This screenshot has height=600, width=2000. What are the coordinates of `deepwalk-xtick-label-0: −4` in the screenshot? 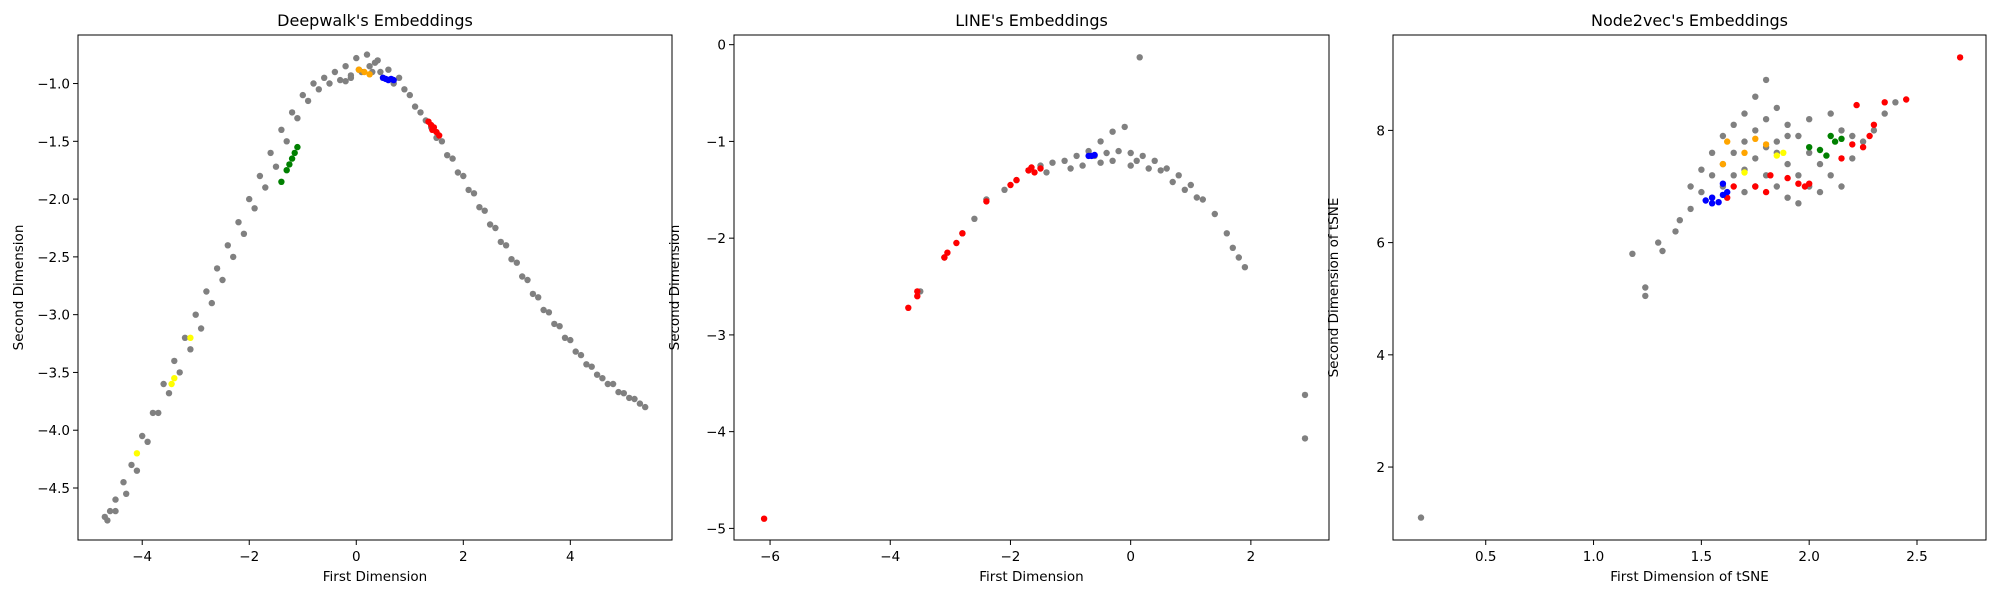 It's located at (142, 557).